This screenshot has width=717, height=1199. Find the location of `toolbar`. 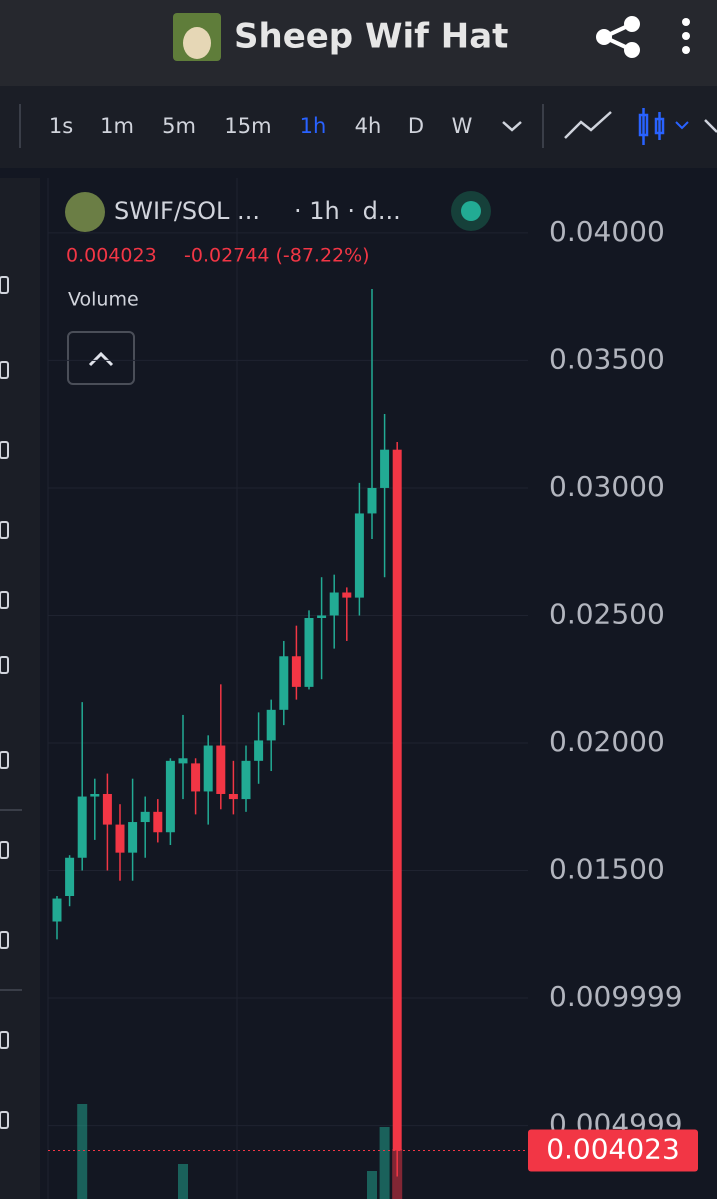

toolbar is located at coordinates (358, 127).